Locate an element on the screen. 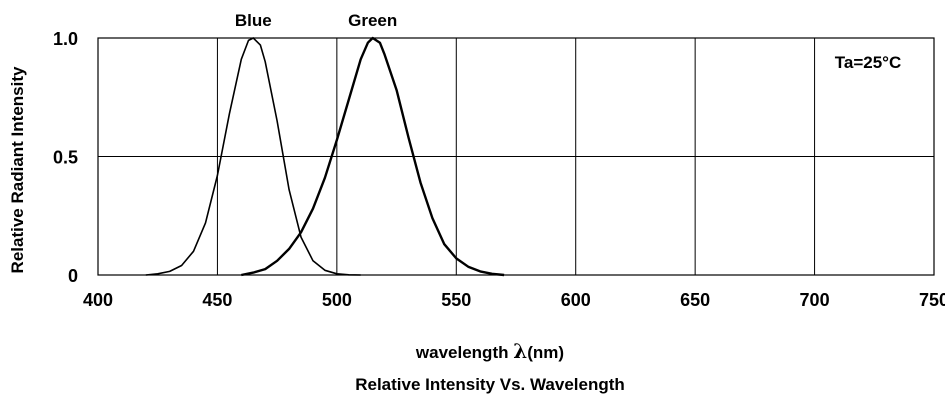 The image size is (945, 399). x-axis-label-prefix: wavelength is located at coordinates (464, 352).